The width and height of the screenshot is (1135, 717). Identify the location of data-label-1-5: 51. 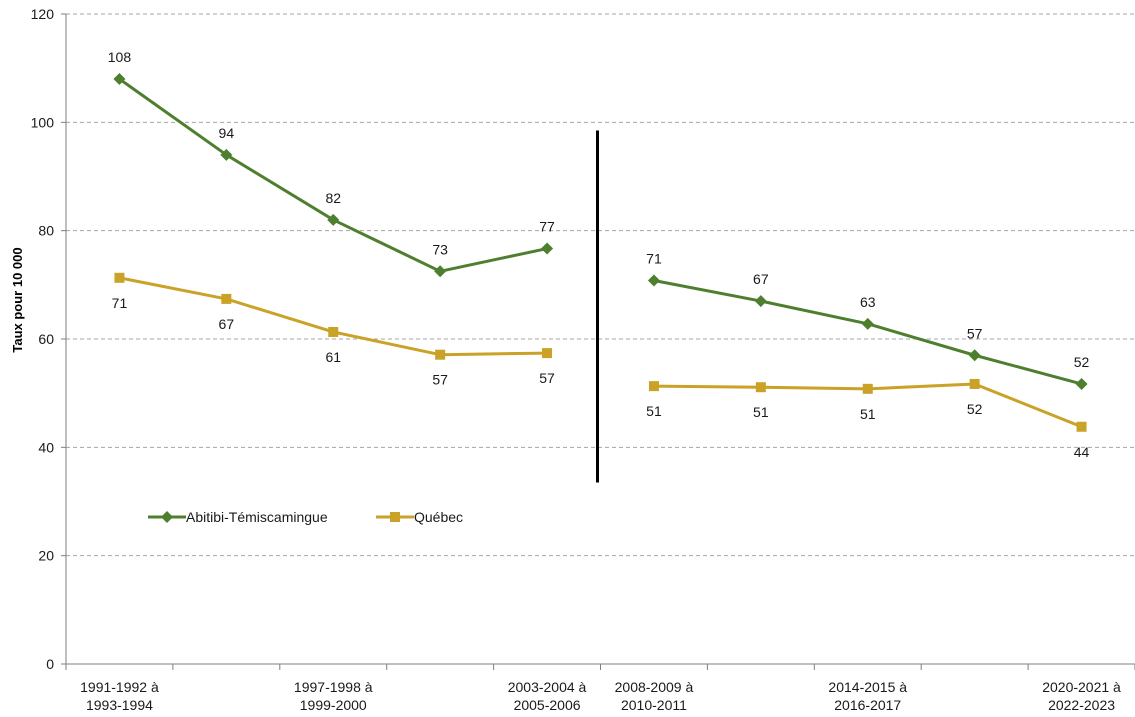
(654, 411).